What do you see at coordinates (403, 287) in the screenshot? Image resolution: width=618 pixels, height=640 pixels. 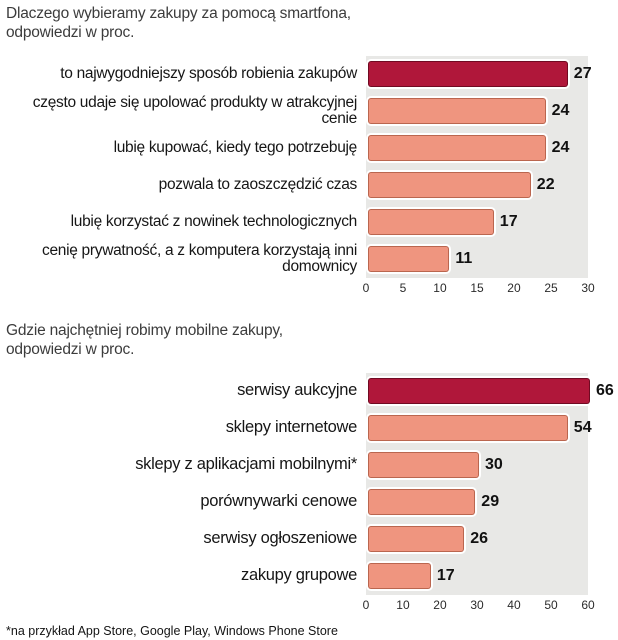 I see `axis-tick-label: 5` at bounding box center [403, 287].